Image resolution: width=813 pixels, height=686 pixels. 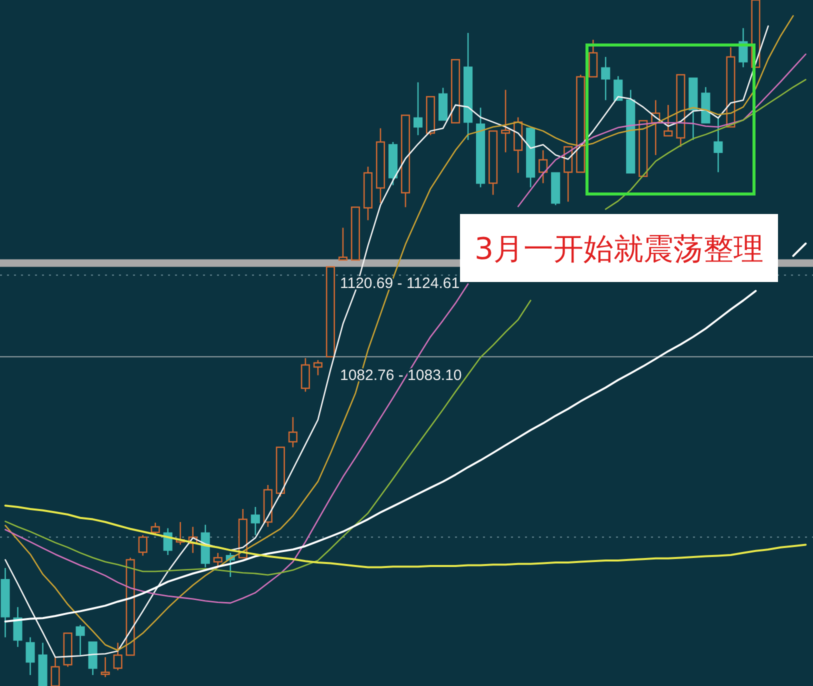 I want to click on annotation: 3月一开始就震荡整理, so click(x=619, y=249).